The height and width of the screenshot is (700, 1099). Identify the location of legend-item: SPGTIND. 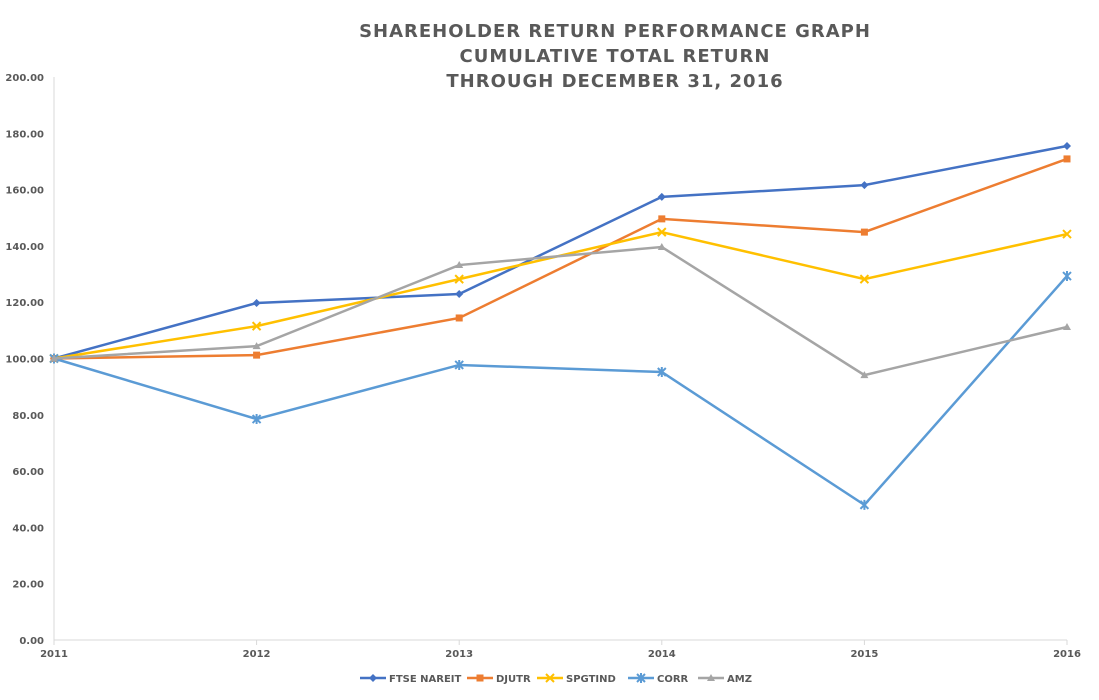
(576, 679).